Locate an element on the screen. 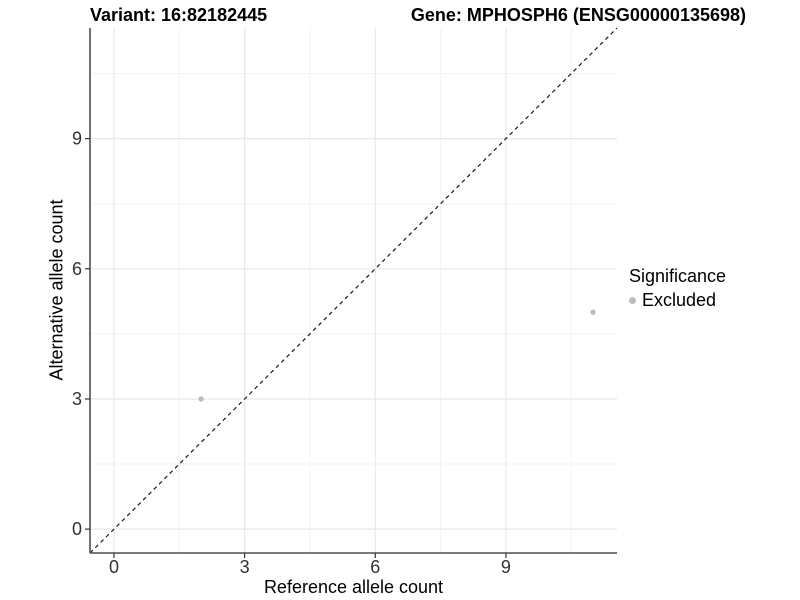 Image resolution: width=800 pixels, height=600 pixels. y-tick-label: 3 is located at coordinates (77, 399).